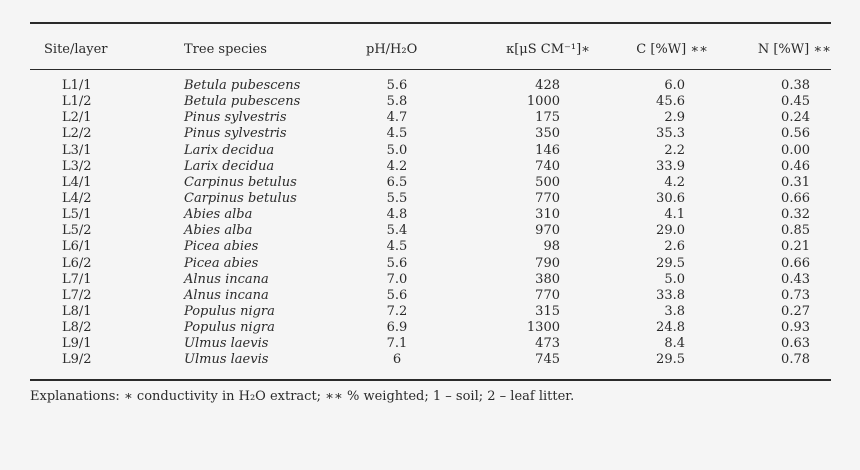  What do you see at coordinates (430, 167) in the screenshot?
I see `table-row: L3/2 Larix decidua 4.2 740 33.9 0.46` at bounding box center [430, 167].